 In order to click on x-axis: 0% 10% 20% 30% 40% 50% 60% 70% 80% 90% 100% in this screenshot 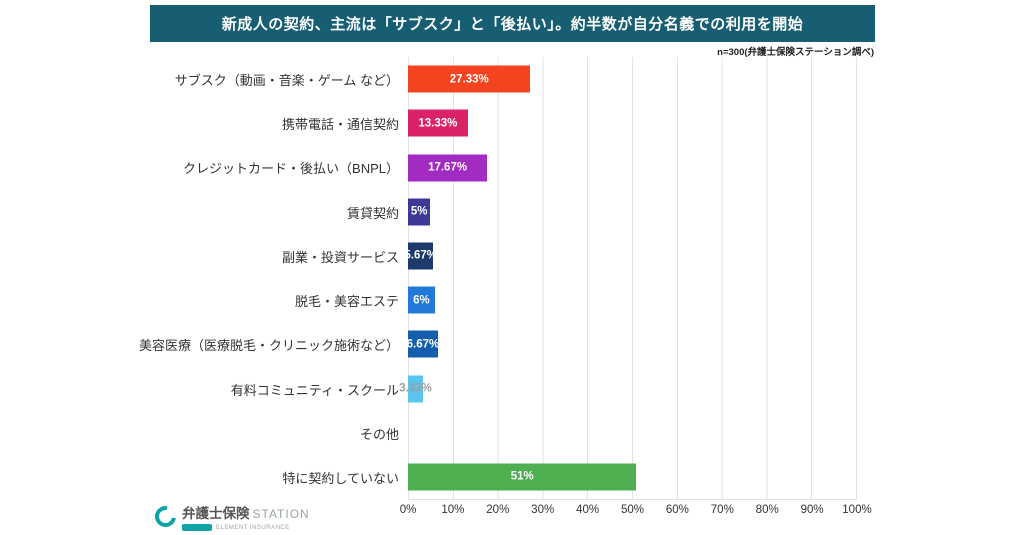, I will do `click(636, 512)`.